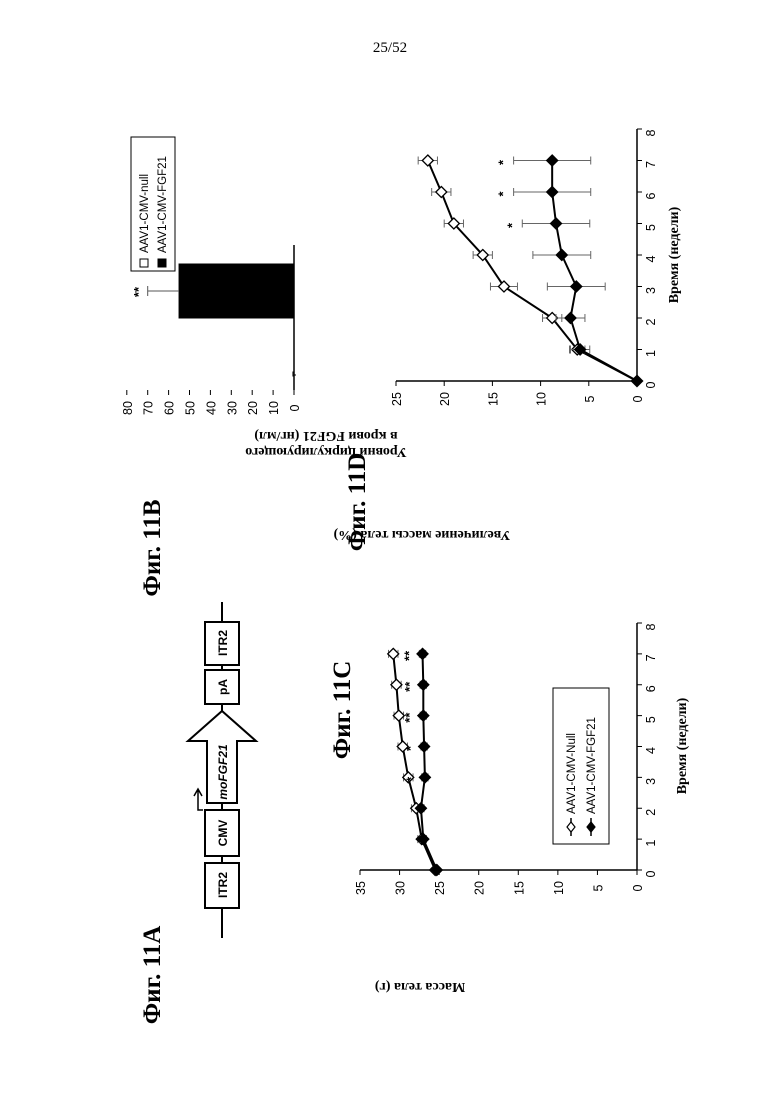  Describe the element at coordinates (682, 745) in the screenshot. I see `fig-11c-xlabel: Время (недели)` at that location.